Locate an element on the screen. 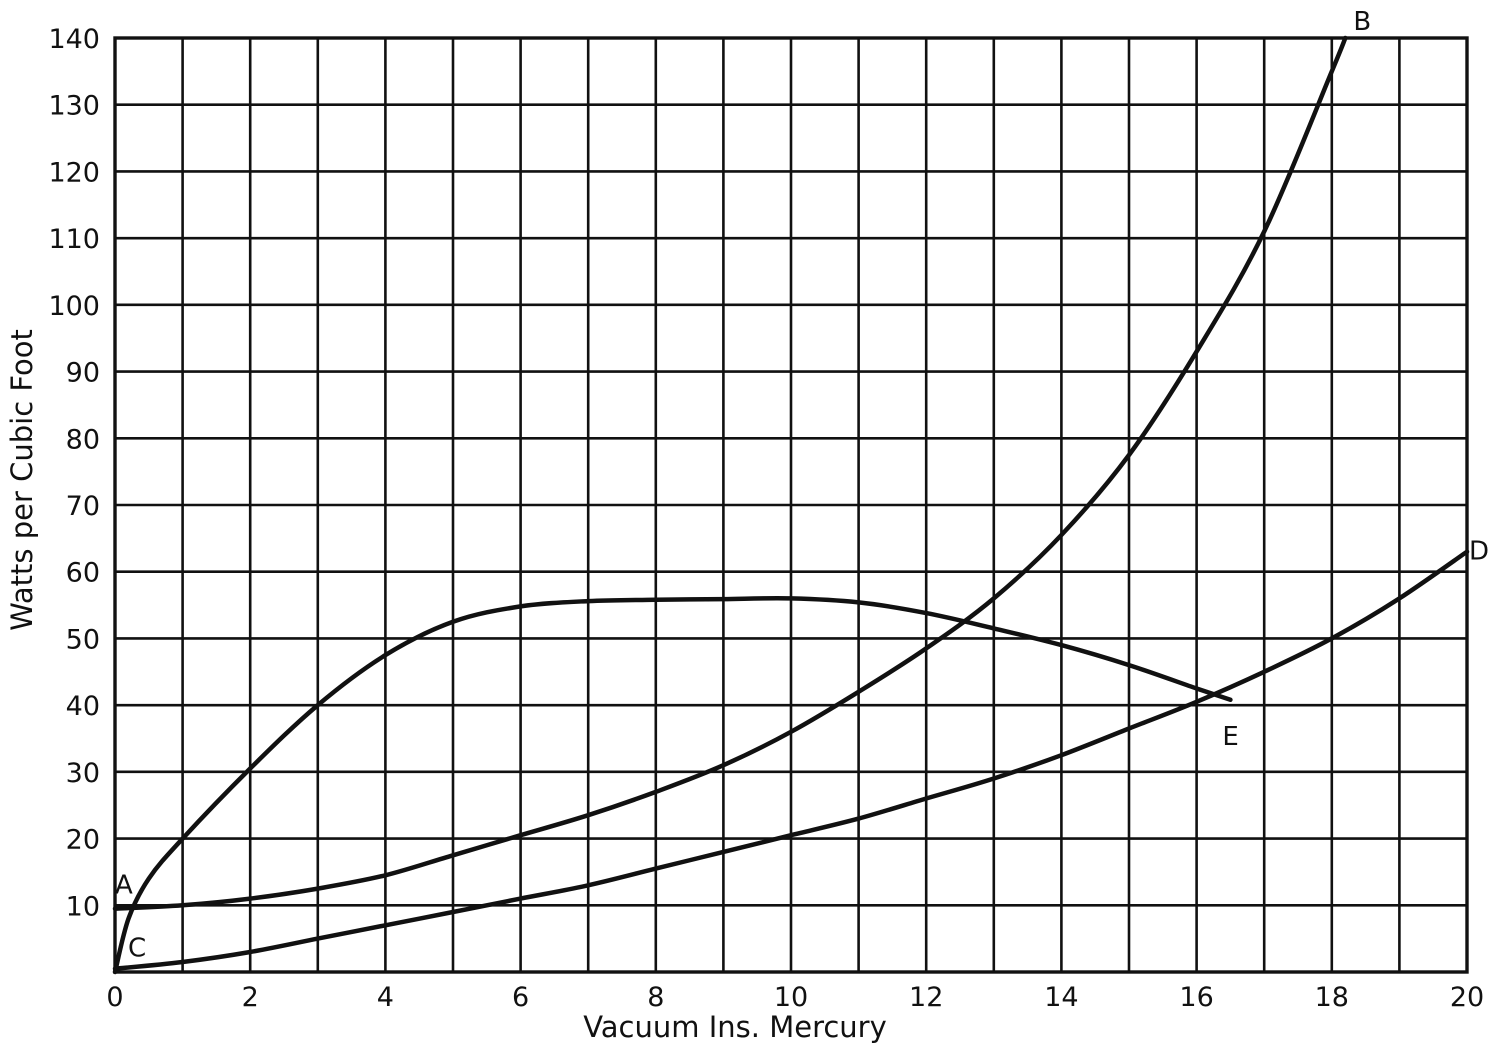 The image size is (1500, 1058). y-tick-label: 80 is located at coordinates (83, 439).